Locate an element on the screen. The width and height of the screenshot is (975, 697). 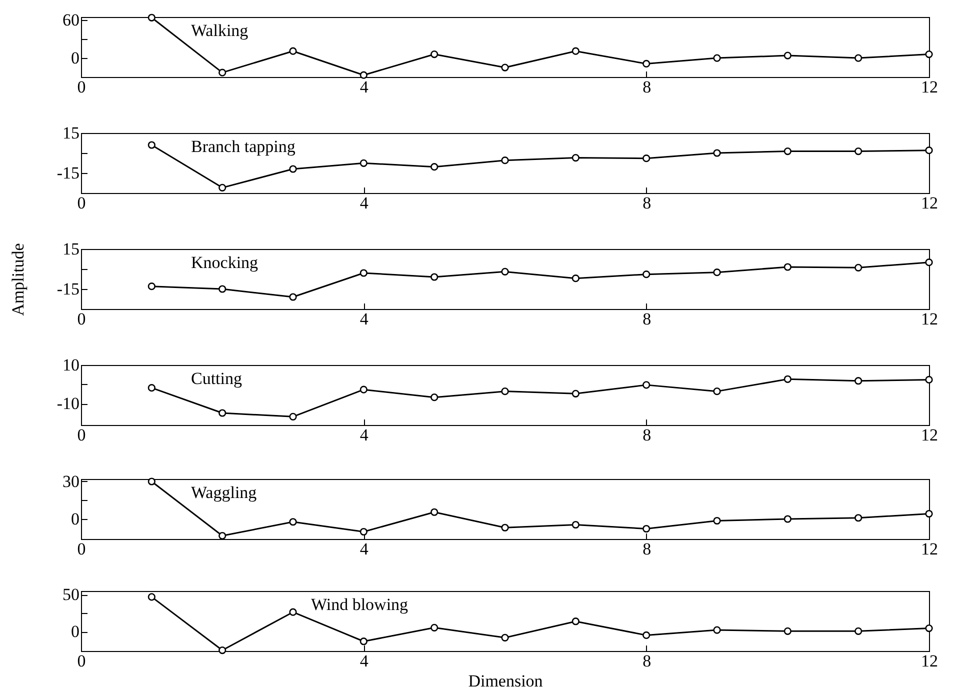
series-label: Walking is located at coordinates (220, 30).